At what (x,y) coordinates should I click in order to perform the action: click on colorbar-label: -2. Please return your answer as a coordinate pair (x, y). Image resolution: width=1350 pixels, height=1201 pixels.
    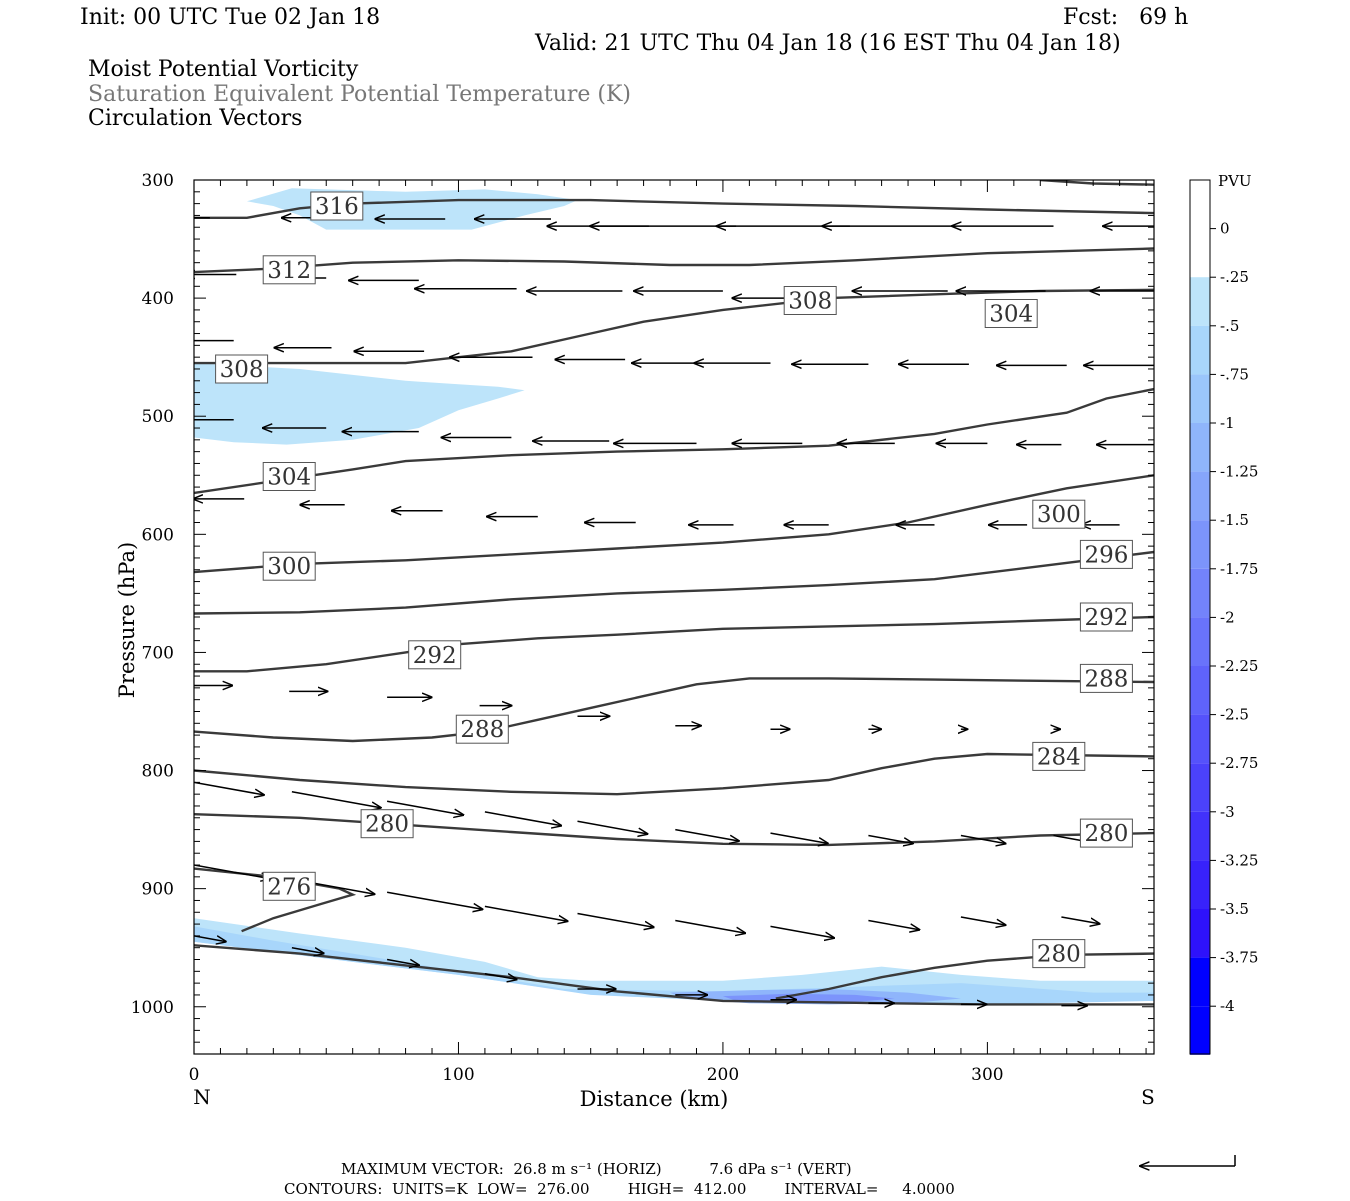
    Looking at the image, I should click on (1227, 617).